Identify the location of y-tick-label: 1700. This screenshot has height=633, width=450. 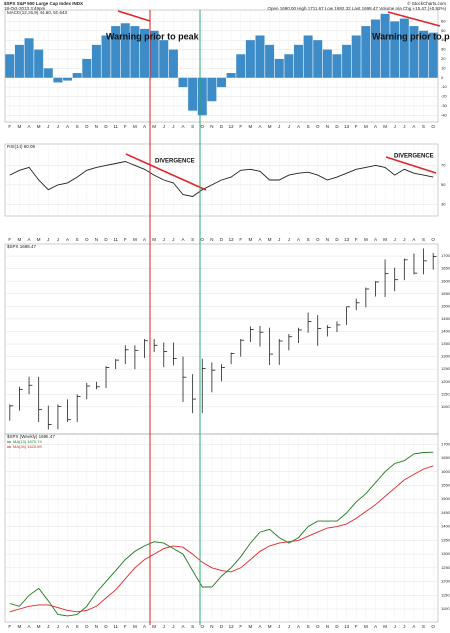
(445, 443).